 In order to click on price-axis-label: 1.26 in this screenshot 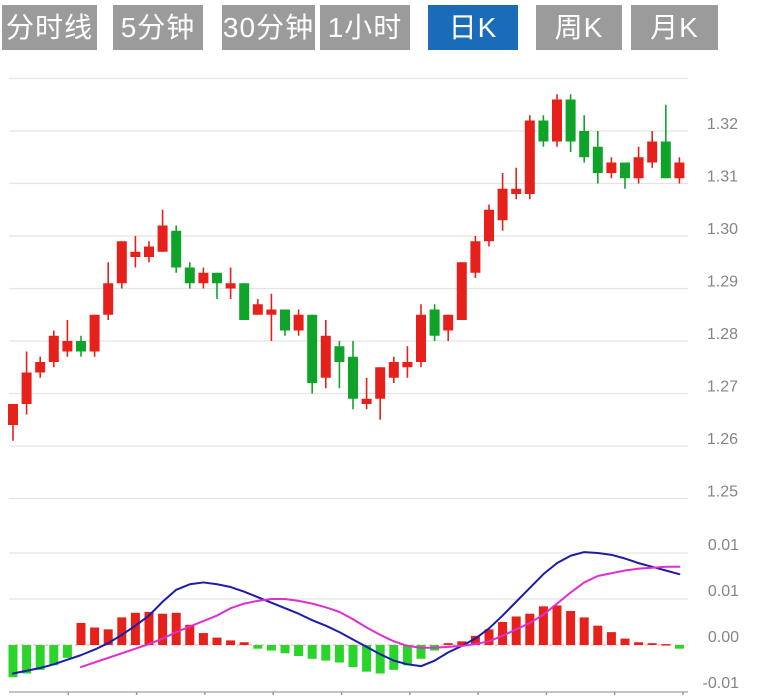, I will do `click(722, 439)`.